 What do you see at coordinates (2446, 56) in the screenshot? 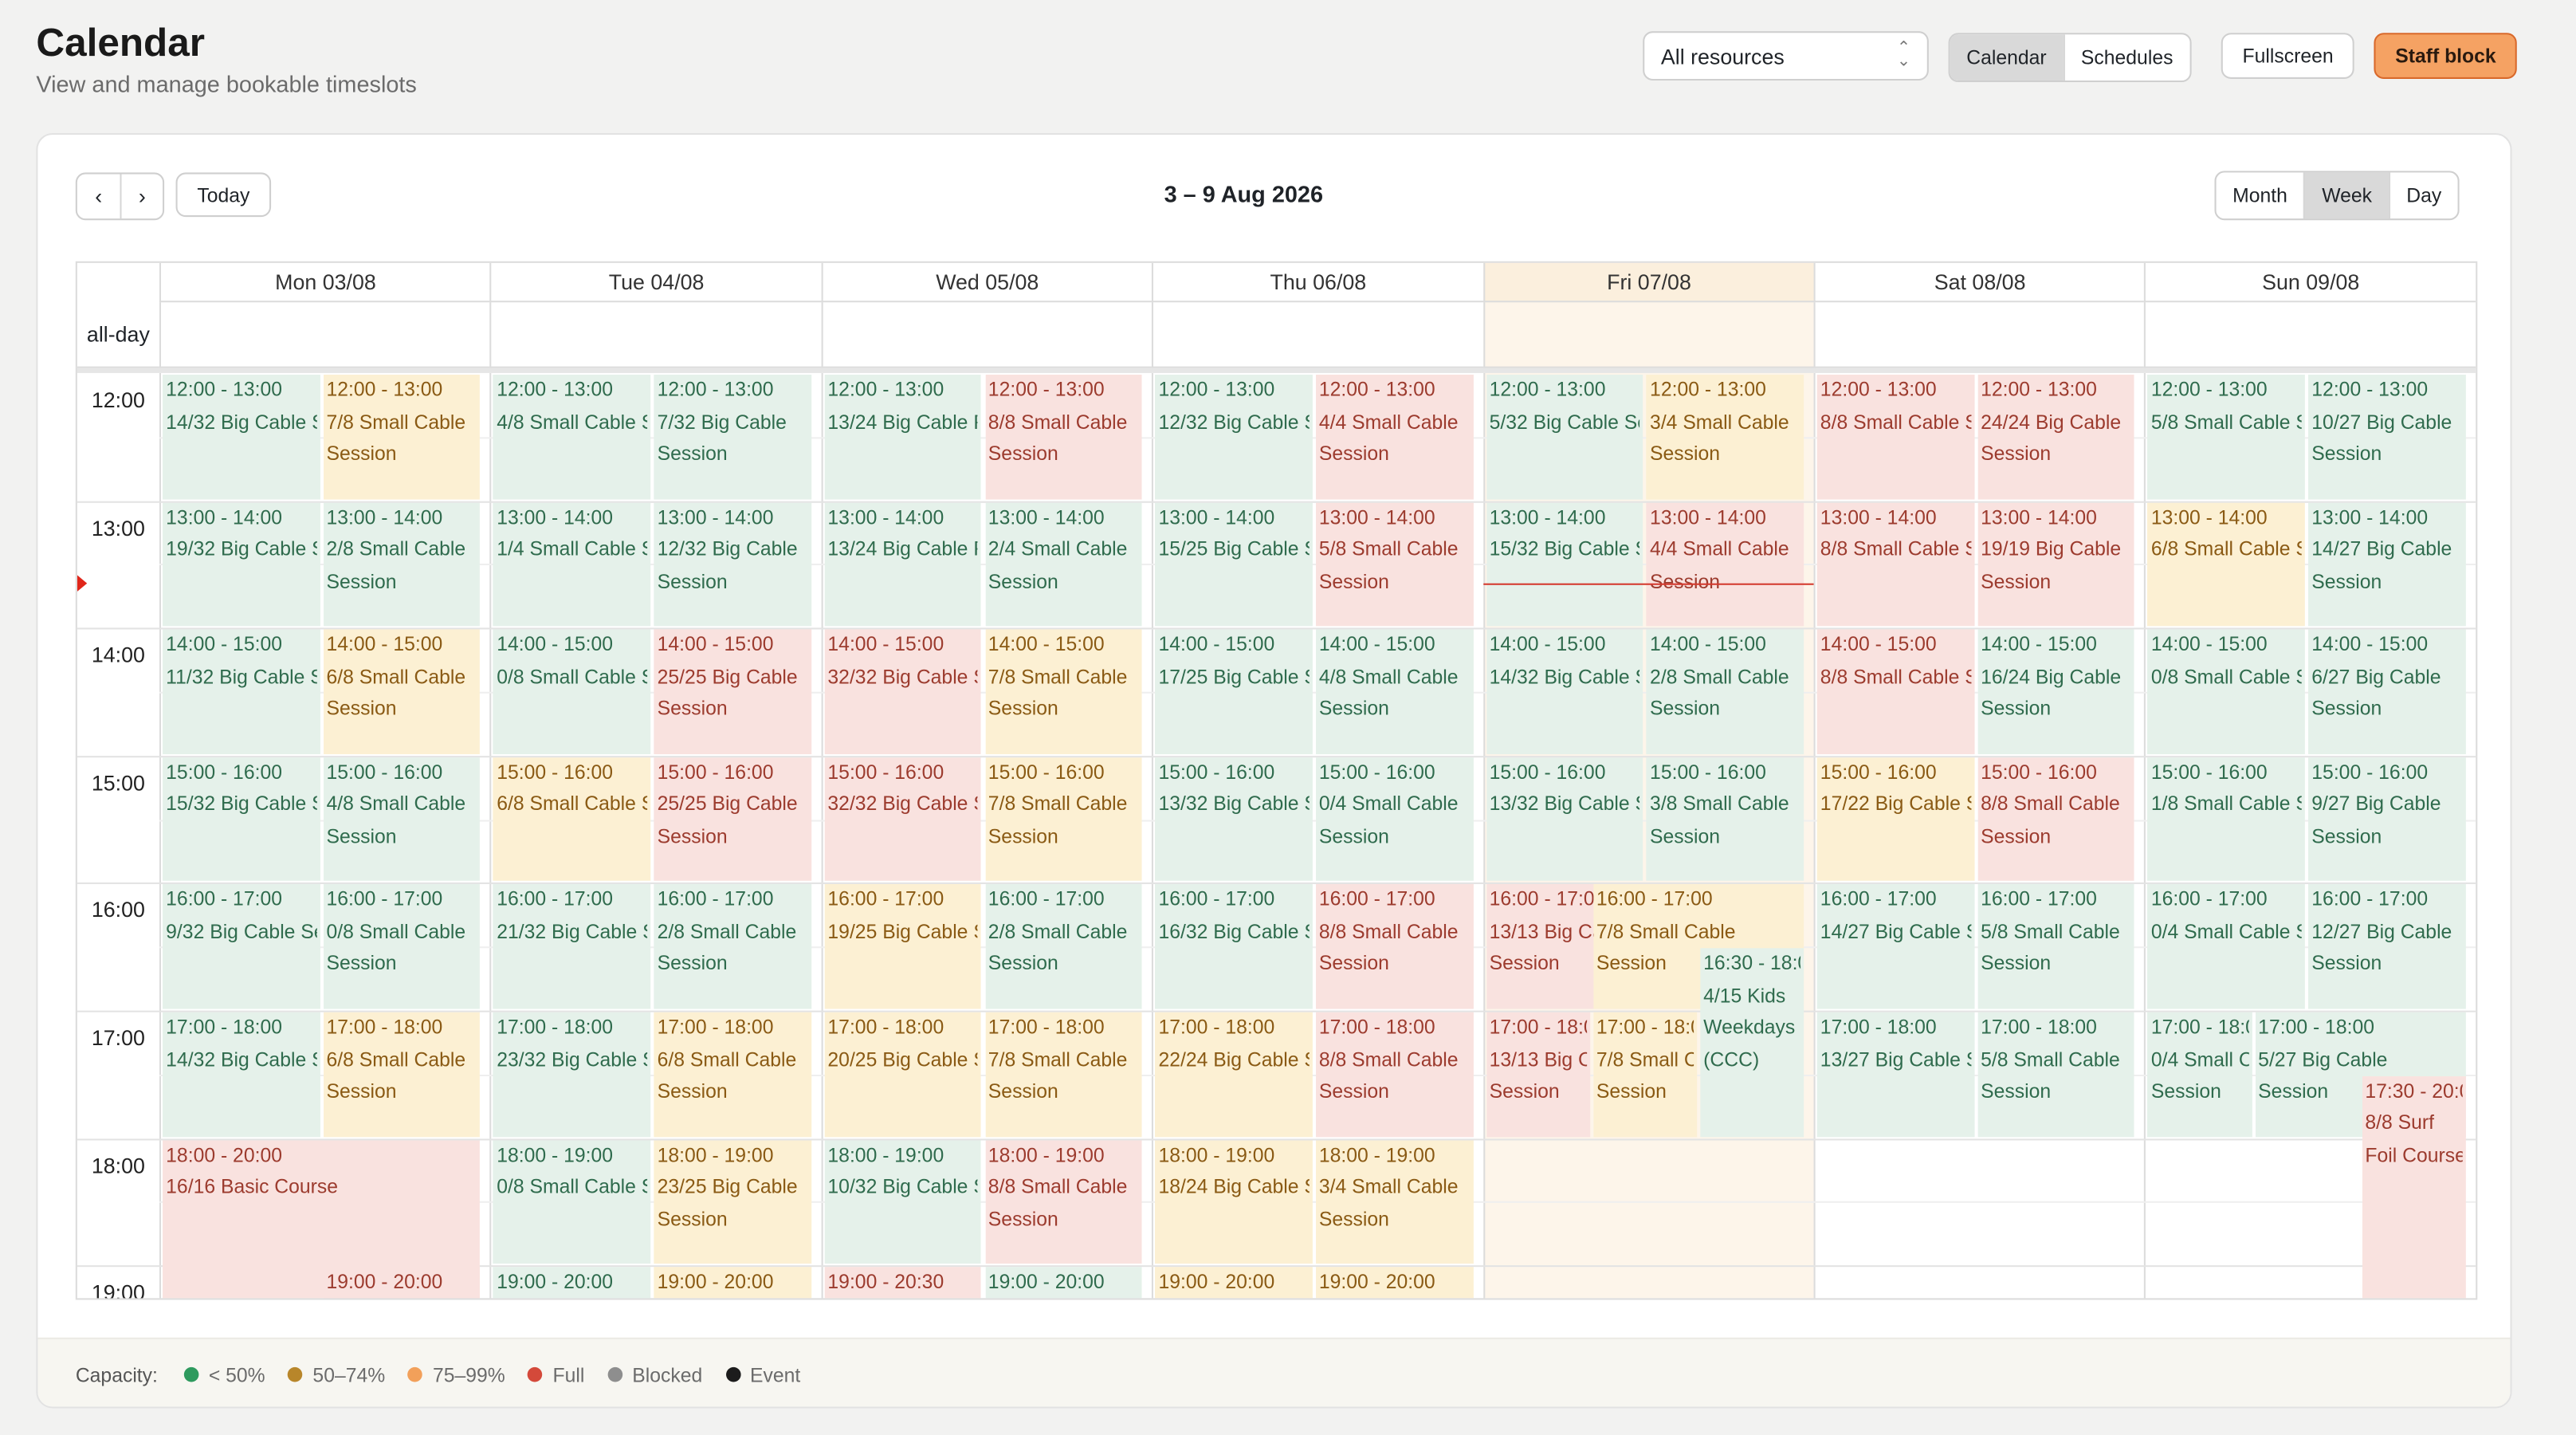
I see `staff-block-button: Staff block` at bounding box center [2446, 56].